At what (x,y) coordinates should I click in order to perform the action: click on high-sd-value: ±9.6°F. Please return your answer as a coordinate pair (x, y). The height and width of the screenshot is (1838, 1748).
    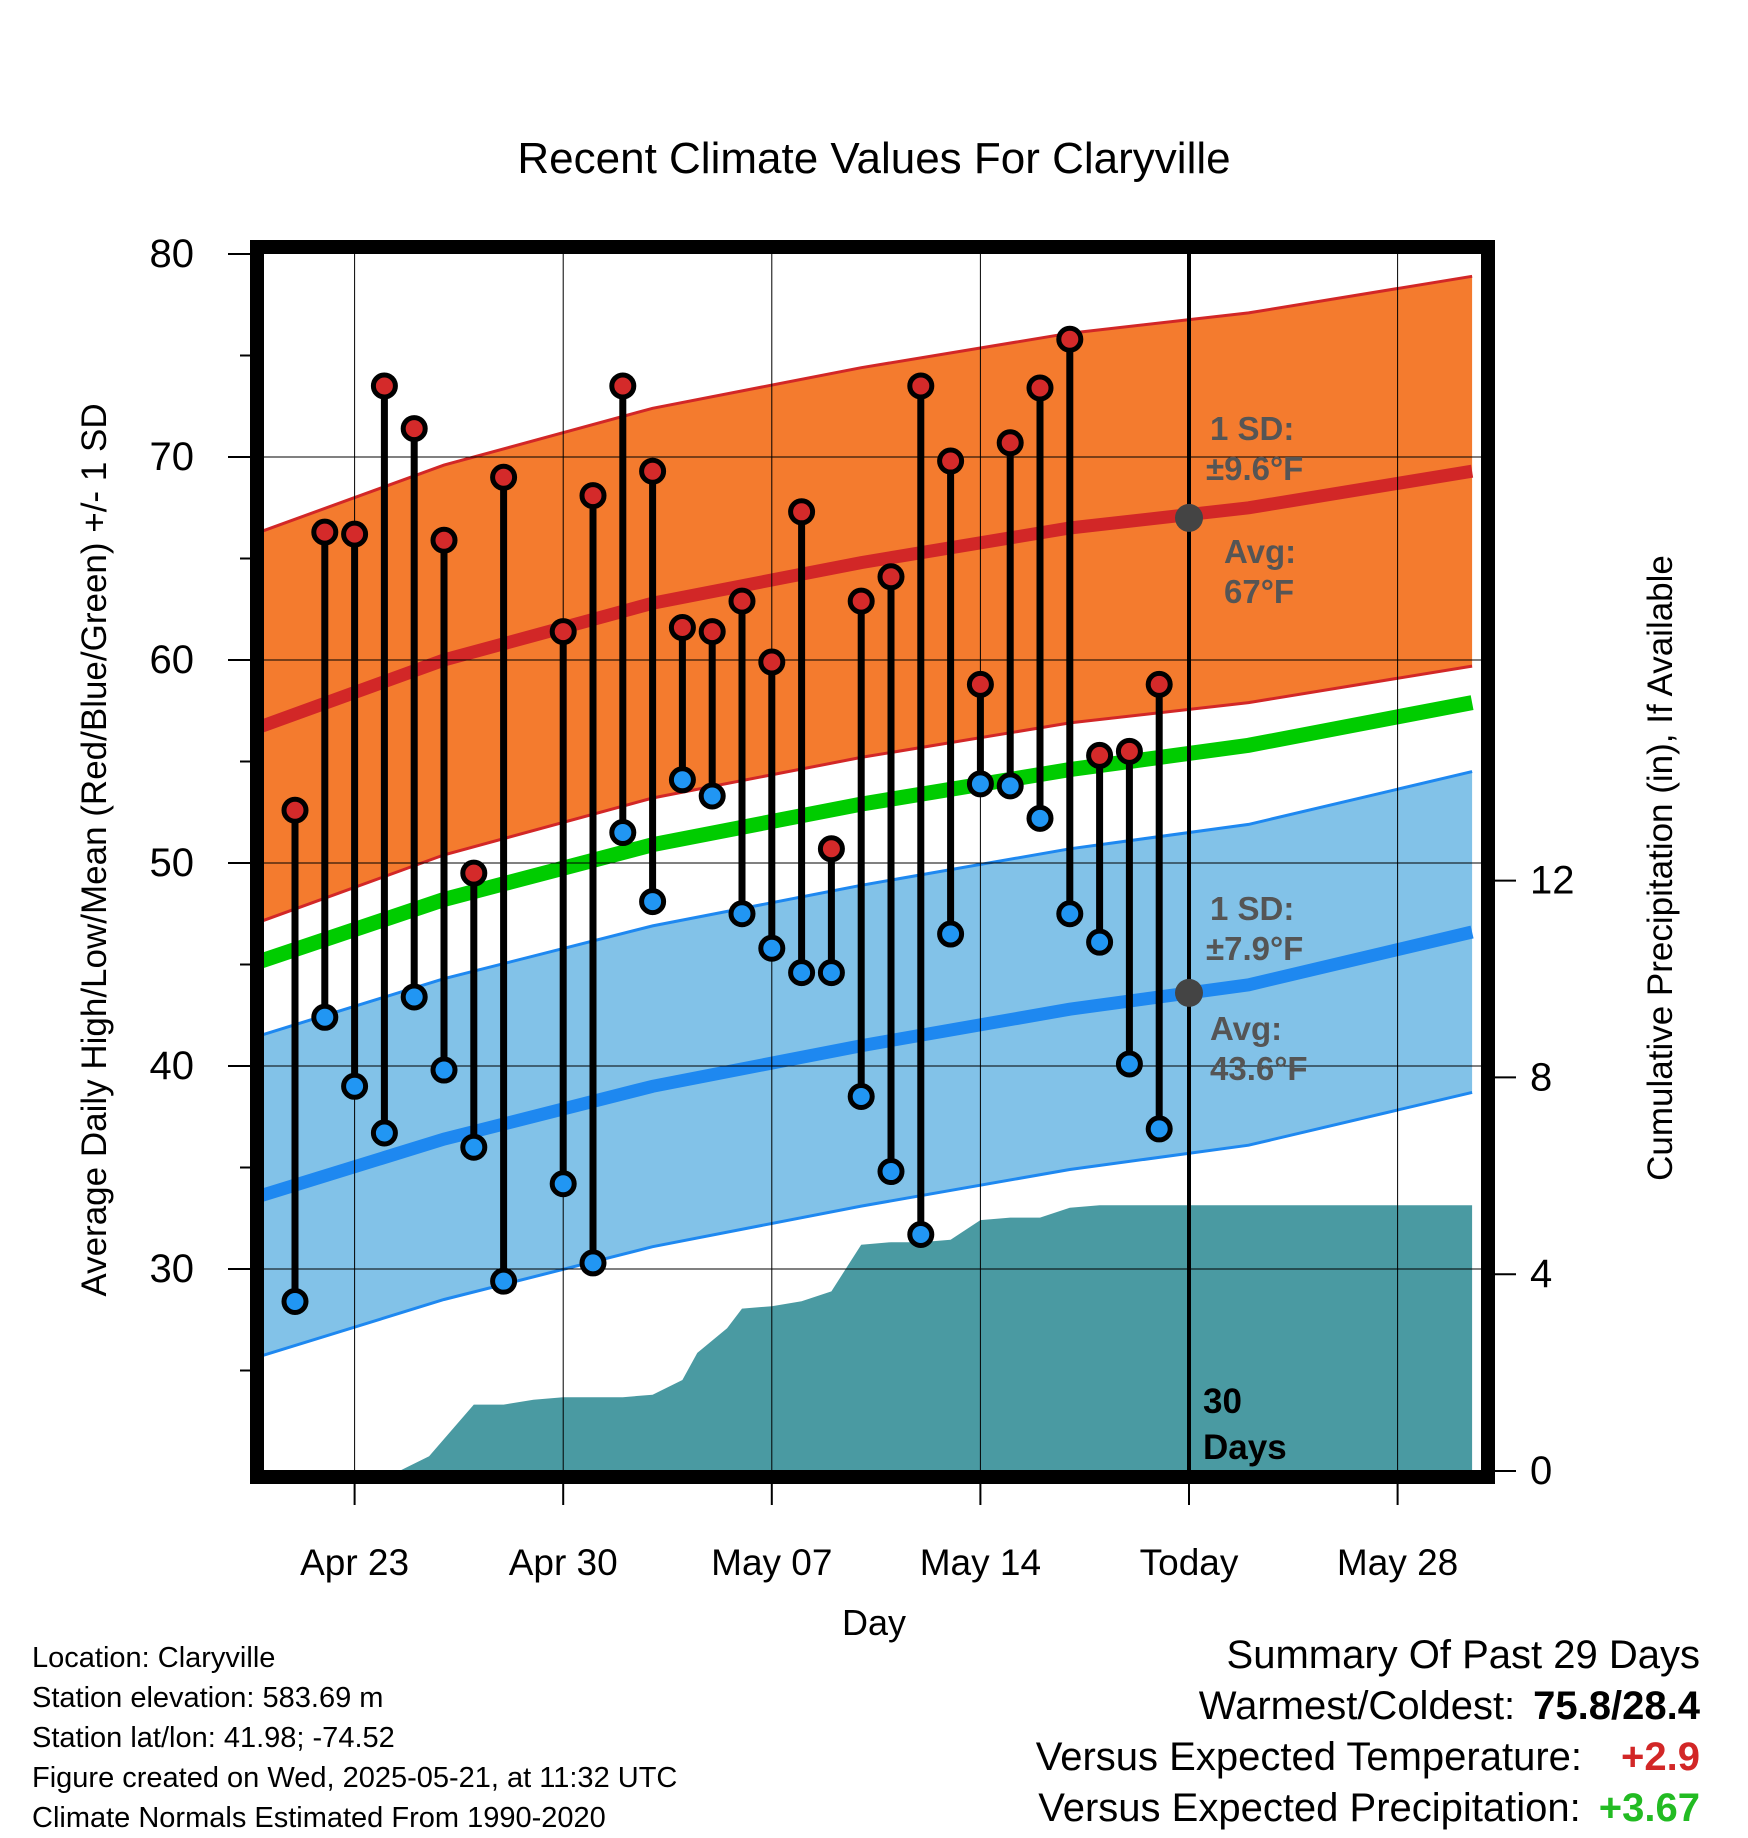
    Looking at the image, I should click on (1254, 468).